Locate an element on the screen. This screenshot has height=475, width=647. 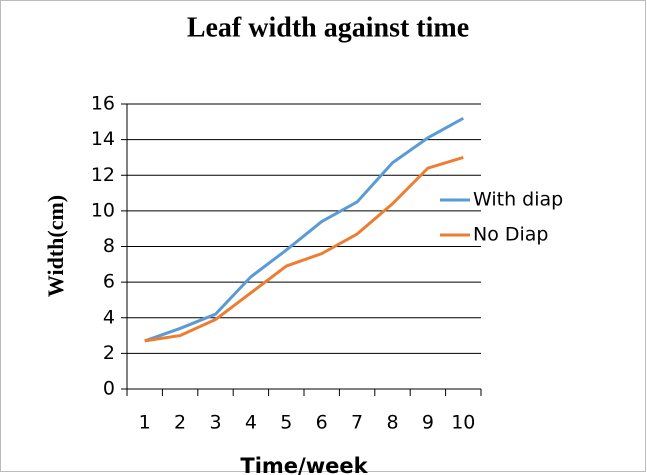
x-tick-label: 1 is located at coordinates (145, 423).